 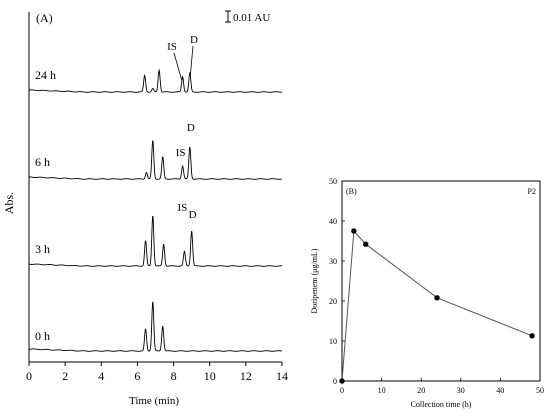 What do you see at coordinates (421, 390) in the screenshot?
I see `panel-b-x-tick-label: 20` at bounding box center [421, 390].